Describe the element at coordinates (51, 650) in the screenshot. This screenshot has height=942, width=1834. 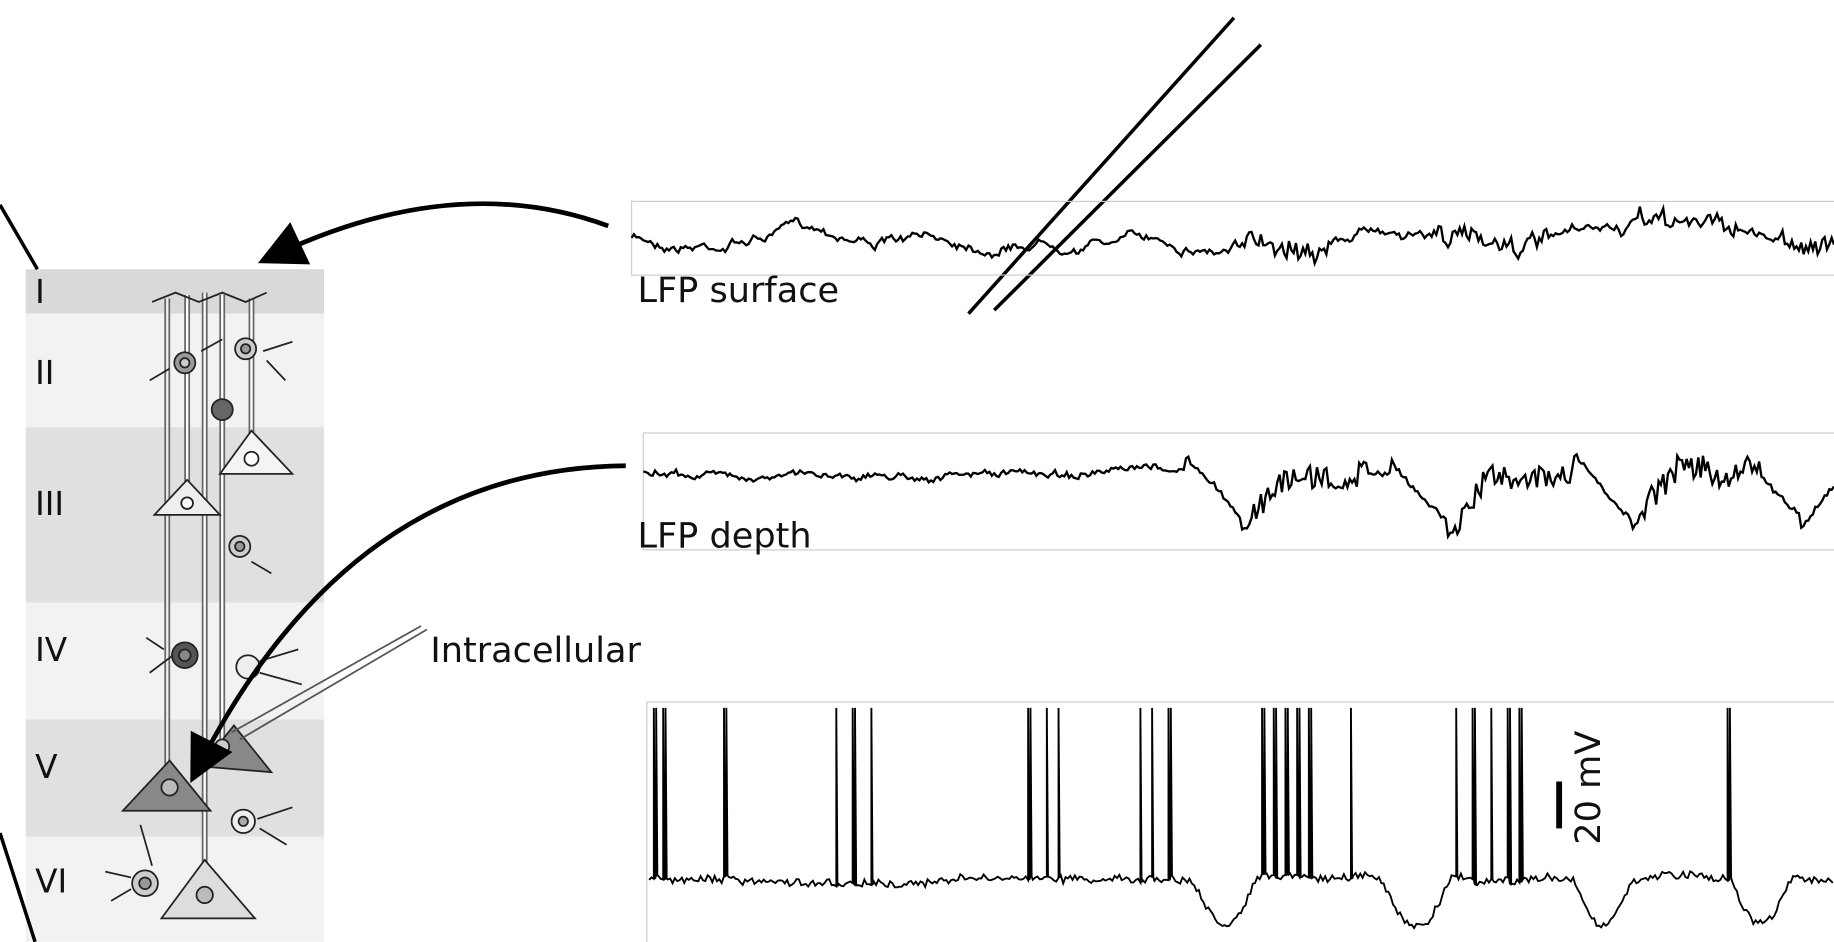
I see `layer-label: IV` at that location.